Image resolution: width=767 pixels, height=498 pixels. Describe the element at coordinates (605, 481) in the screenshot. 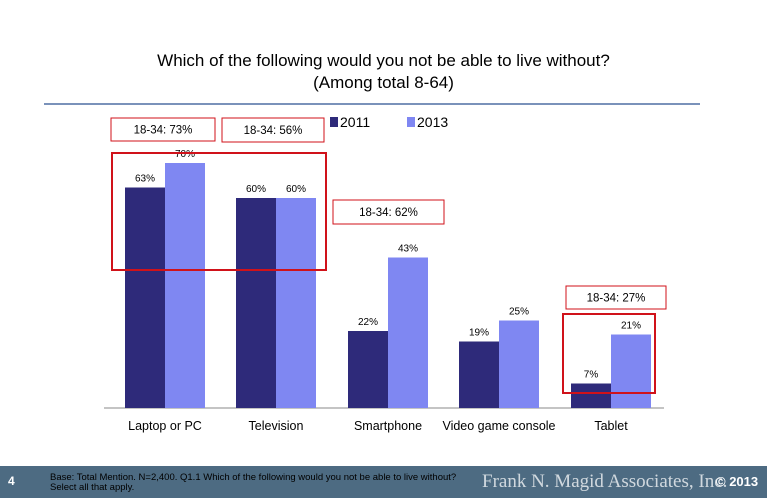

I see `brand-name: Frank N. Magid Associates, Inc.` at that location.